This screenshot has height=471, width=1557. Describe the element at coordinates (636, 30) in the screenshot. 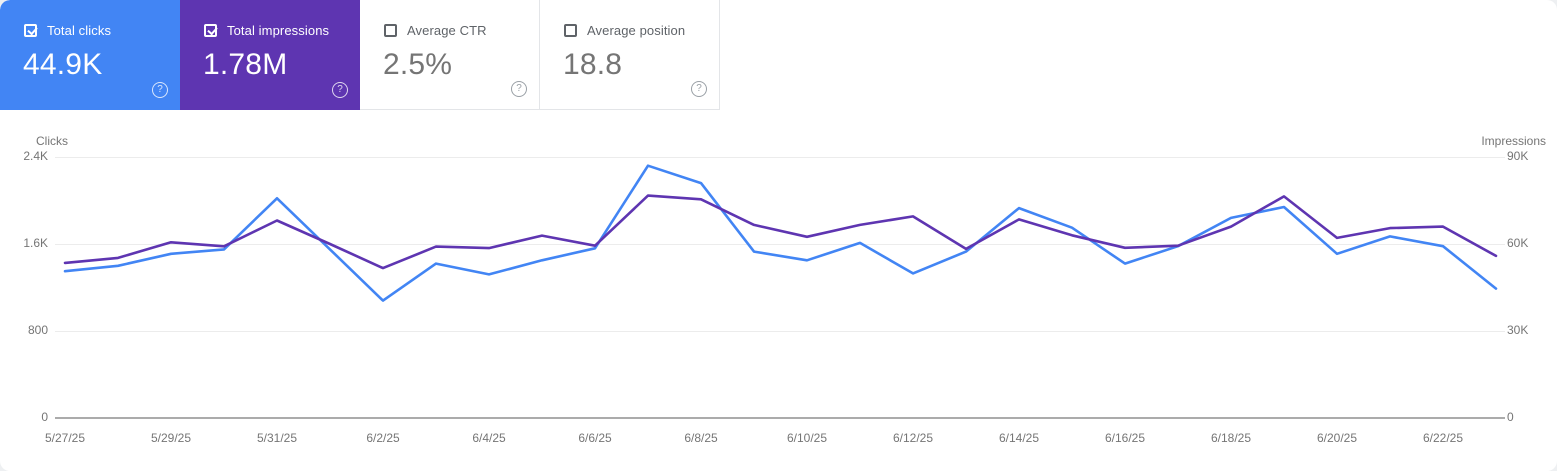

I see `metric-label: Average position` at that location.